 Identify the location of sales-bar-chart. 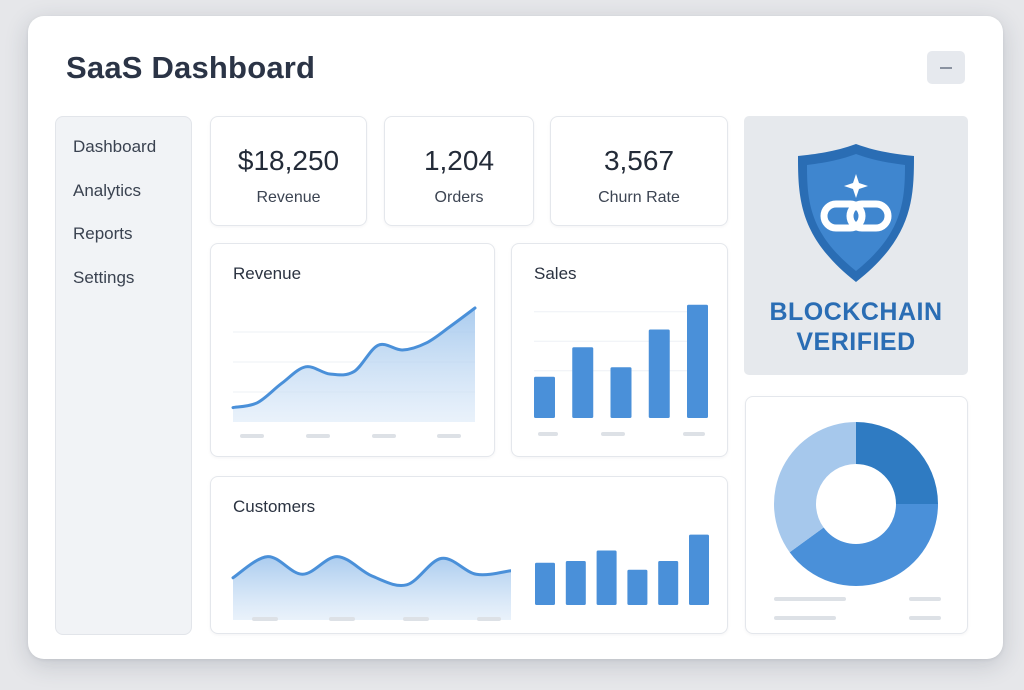
(621, 370).